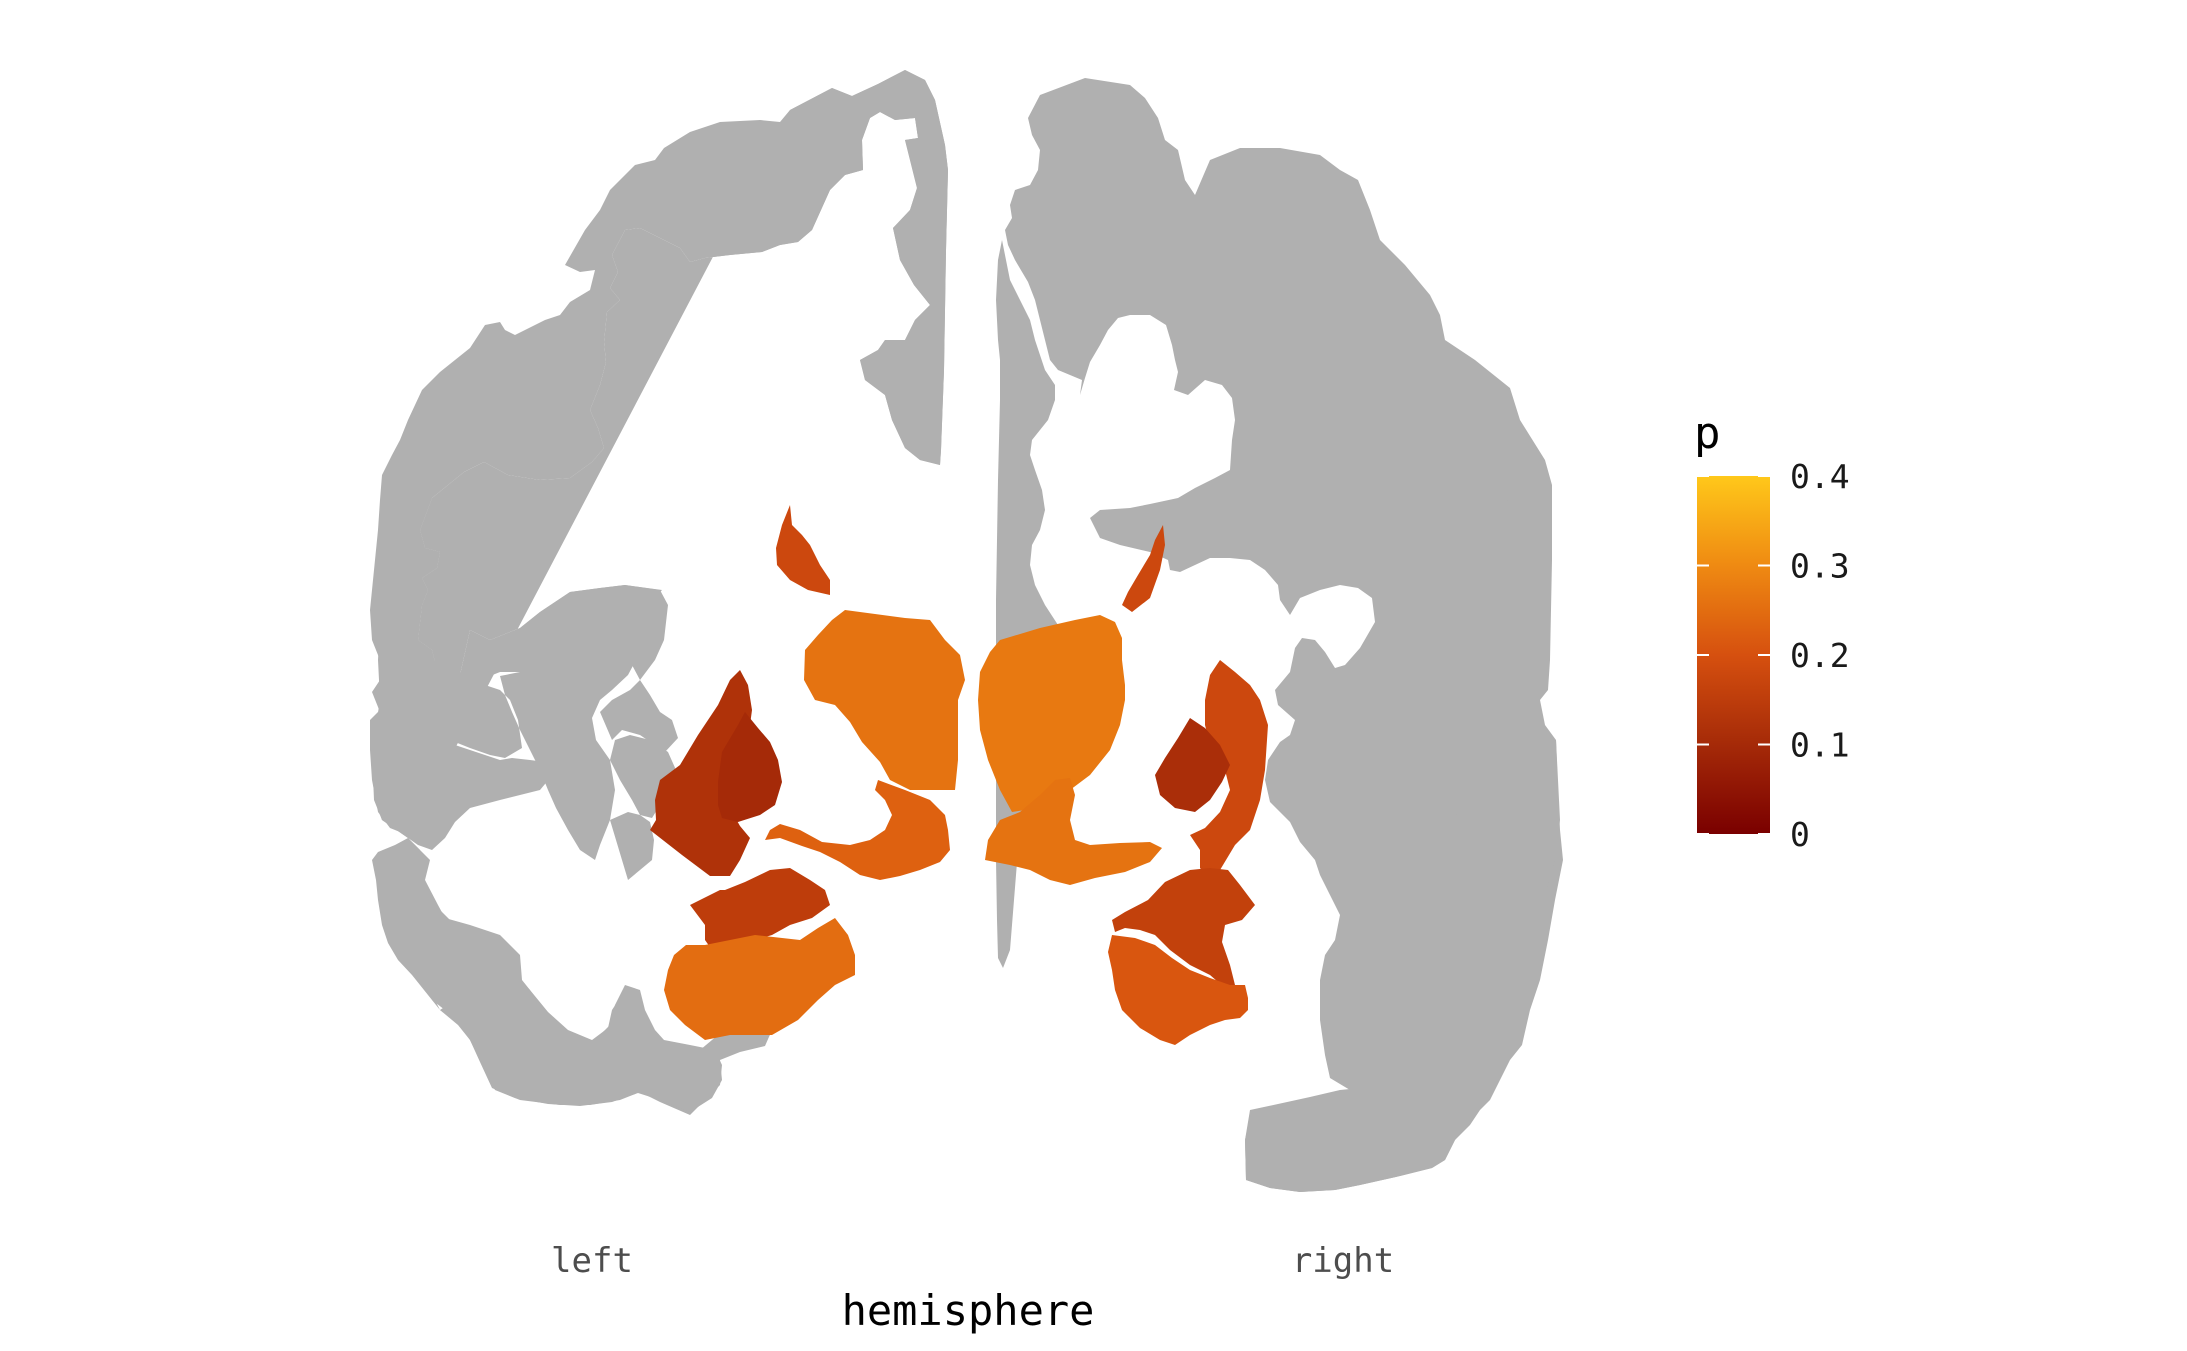 The image size is (2187, 1351). Describe the element at coordinates (759, 979) in the screenshot. I see `left-amygdala-region` at that location.